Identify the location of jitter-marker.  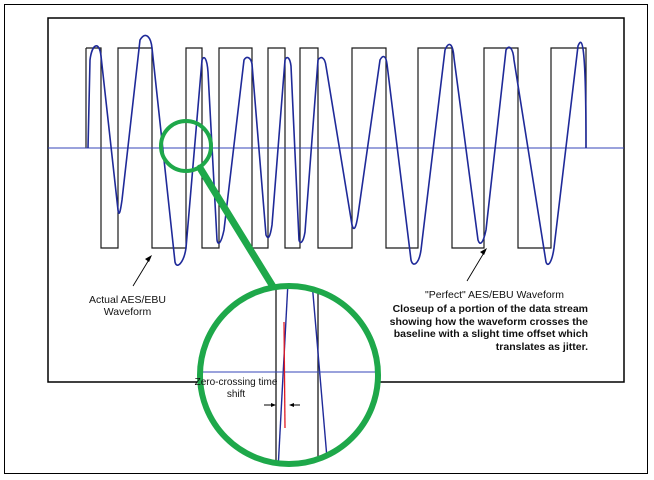
(284, 375).